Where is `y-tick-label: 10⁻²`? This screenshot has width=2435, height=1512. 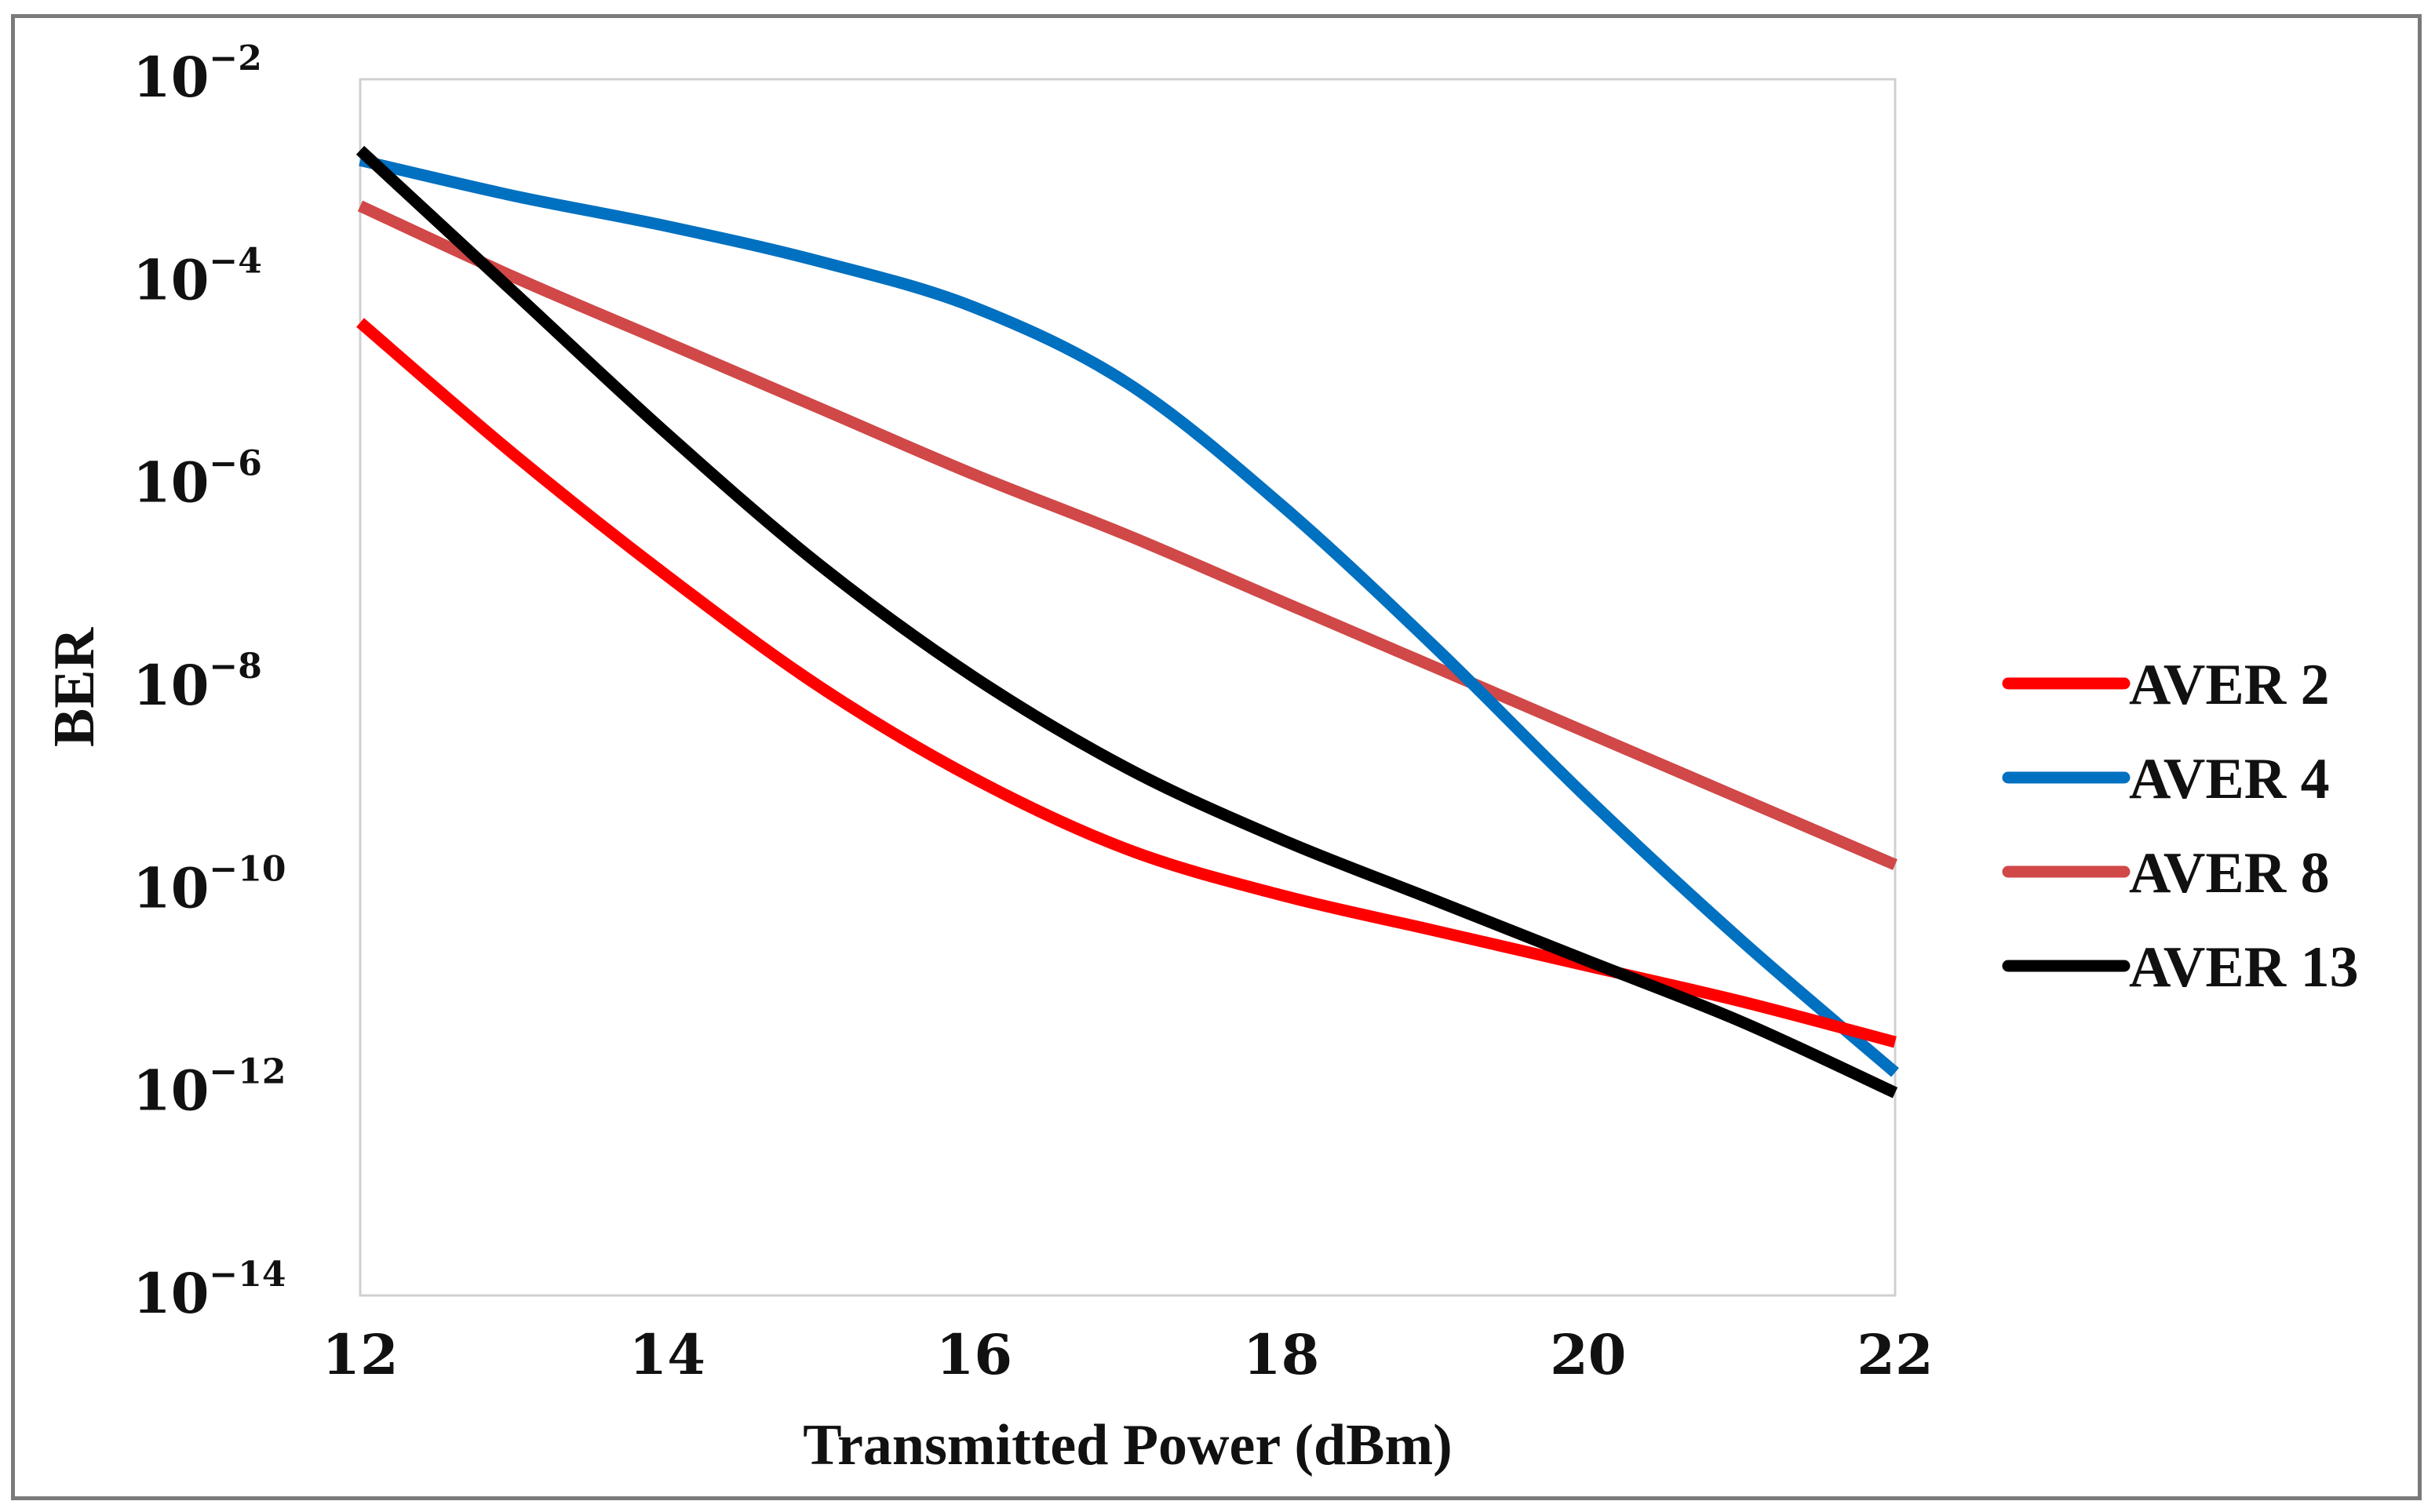
y-tick-label: 10⁻² is located at coordinates (198, 74).